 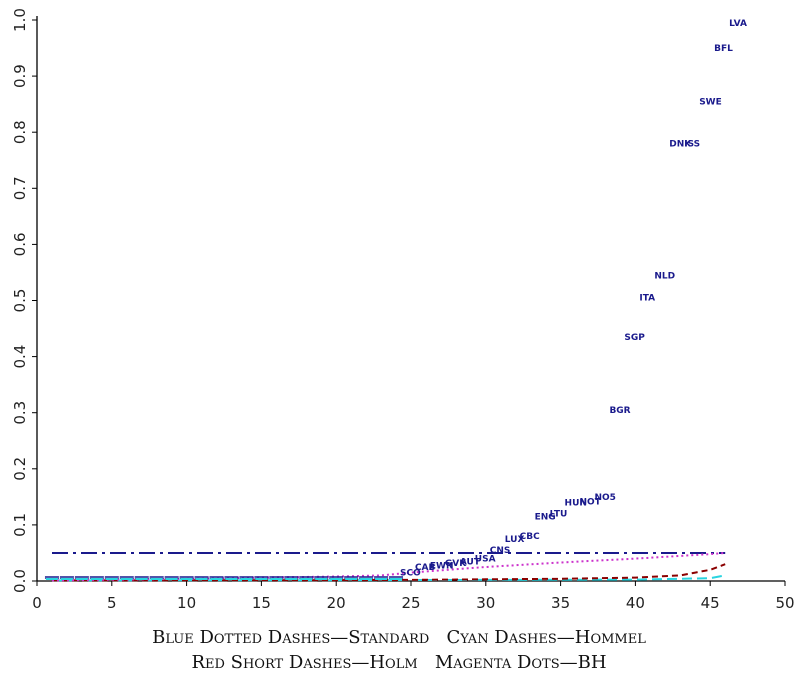 What do you see at coordinates (680, 144) in the screenshot?
I see `point-label-dnk: DNK` at bounding box center [680, 144].